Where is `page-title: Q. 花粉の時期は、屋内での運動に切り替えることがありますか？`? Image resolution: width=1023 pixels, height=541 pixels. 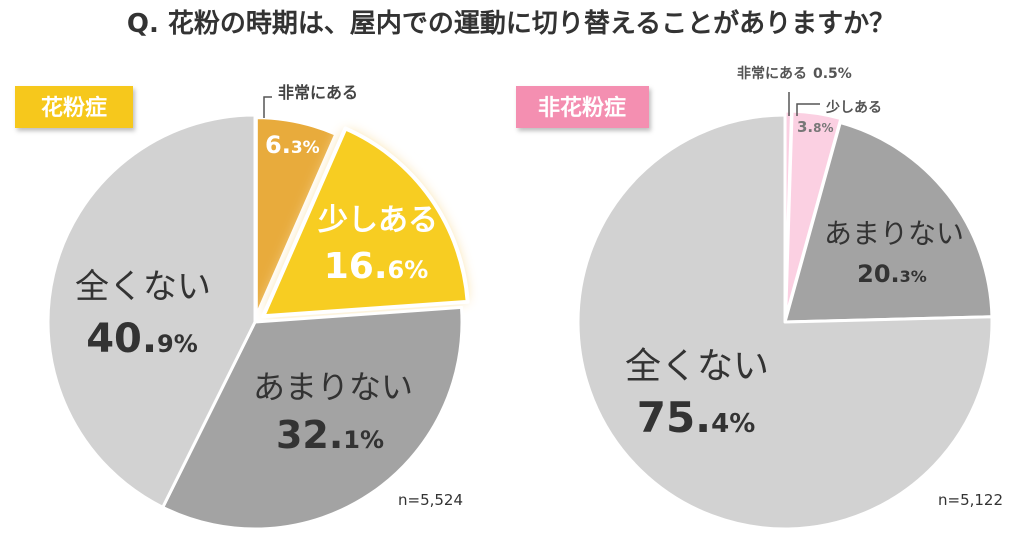
page-title: Q. 花粉の時期は、屋内での運動に切り替えることがありますか？ is located at coordinates (511, 23).